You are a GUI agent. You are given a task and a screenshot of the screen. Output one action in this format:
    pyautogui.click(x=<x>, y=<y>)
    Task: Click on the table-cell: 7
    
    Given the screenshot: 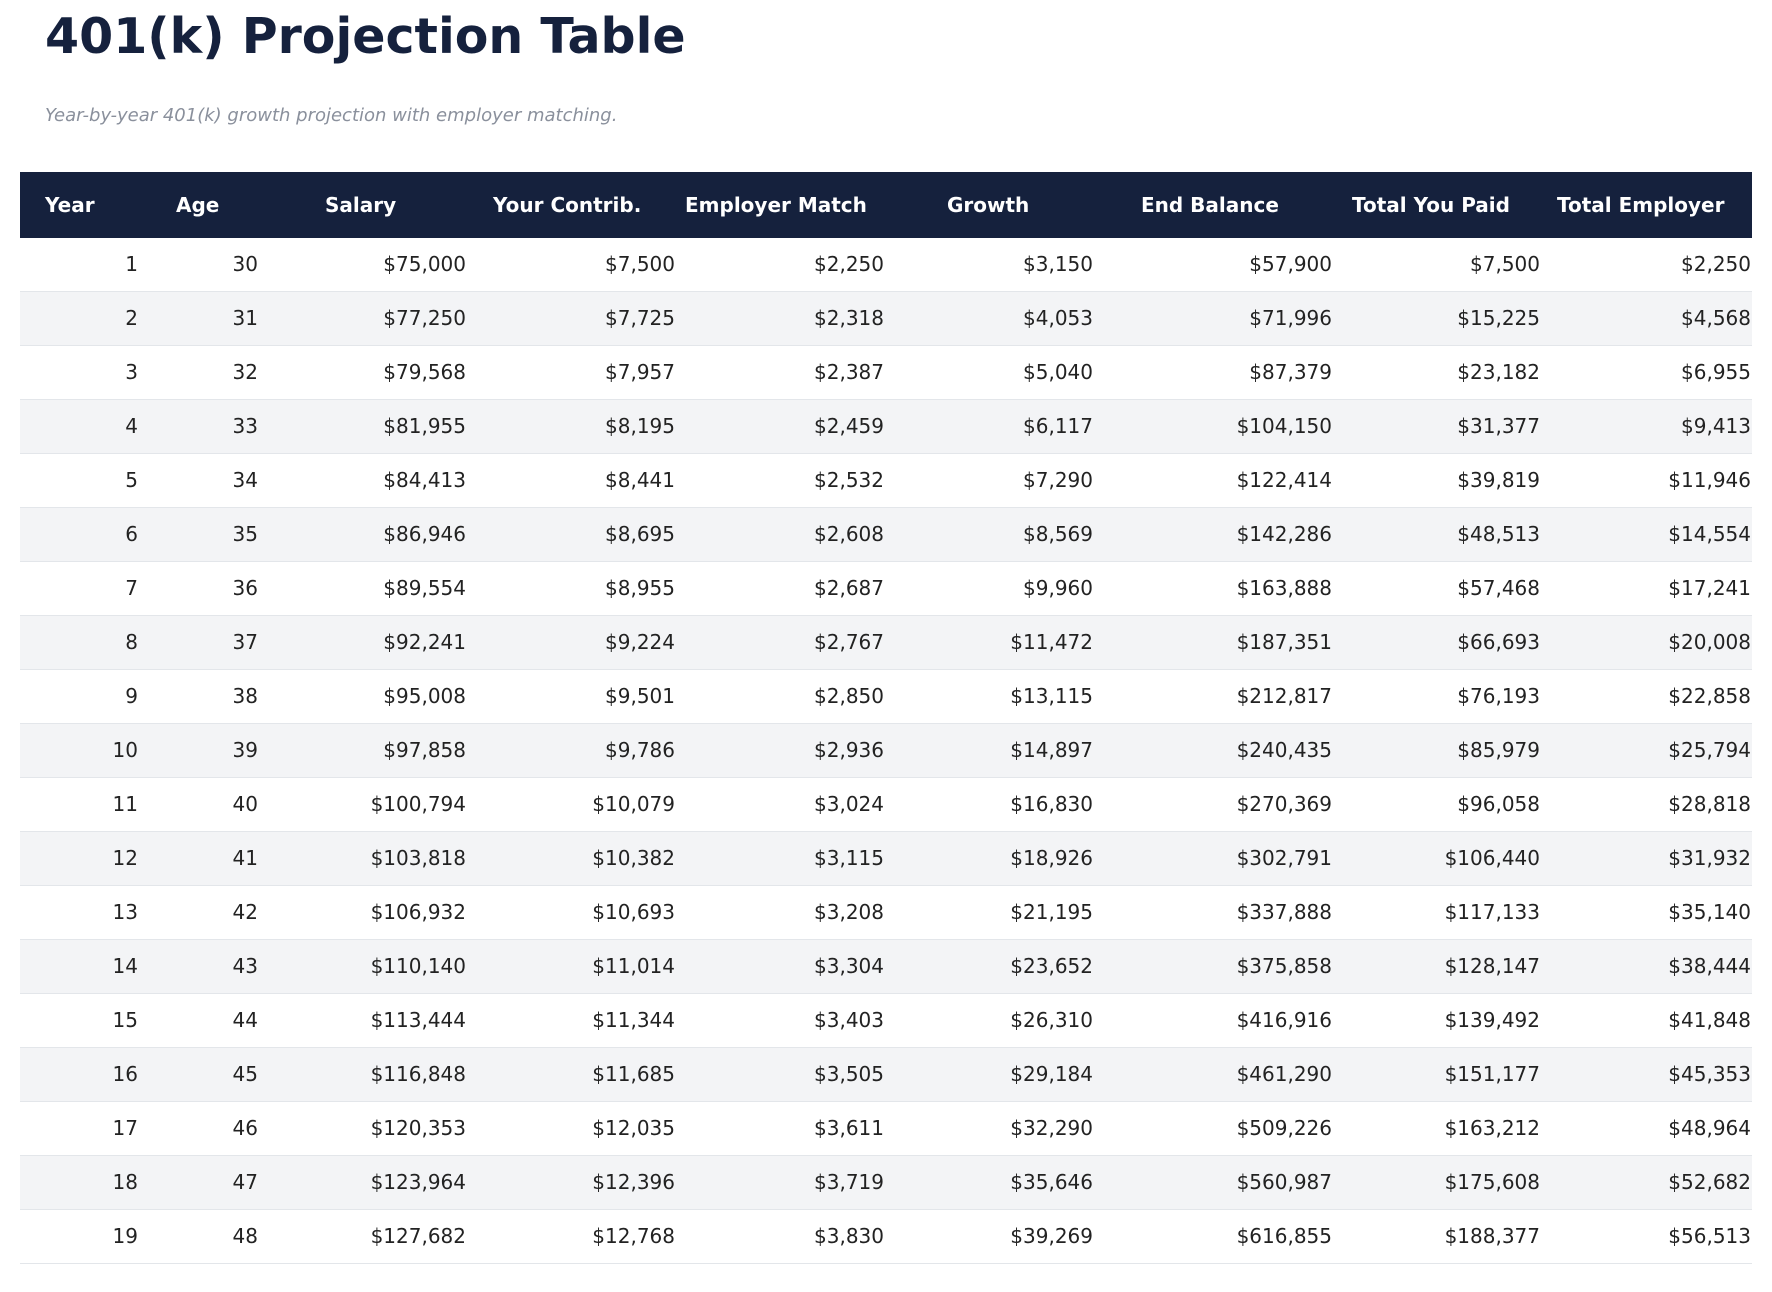 What is the action you would take?
    pyautogui.click(x=131, y=588)
    